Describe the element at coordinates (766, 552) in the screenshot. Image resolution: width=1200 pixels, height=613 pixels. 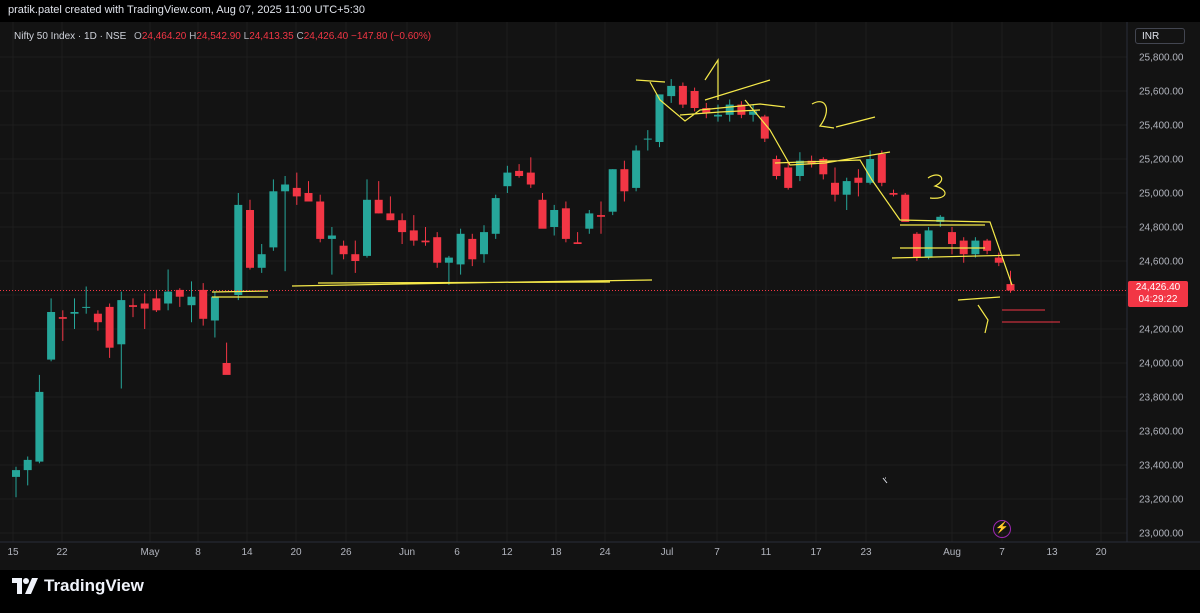
I see `time-tick-label: 11` at that location.